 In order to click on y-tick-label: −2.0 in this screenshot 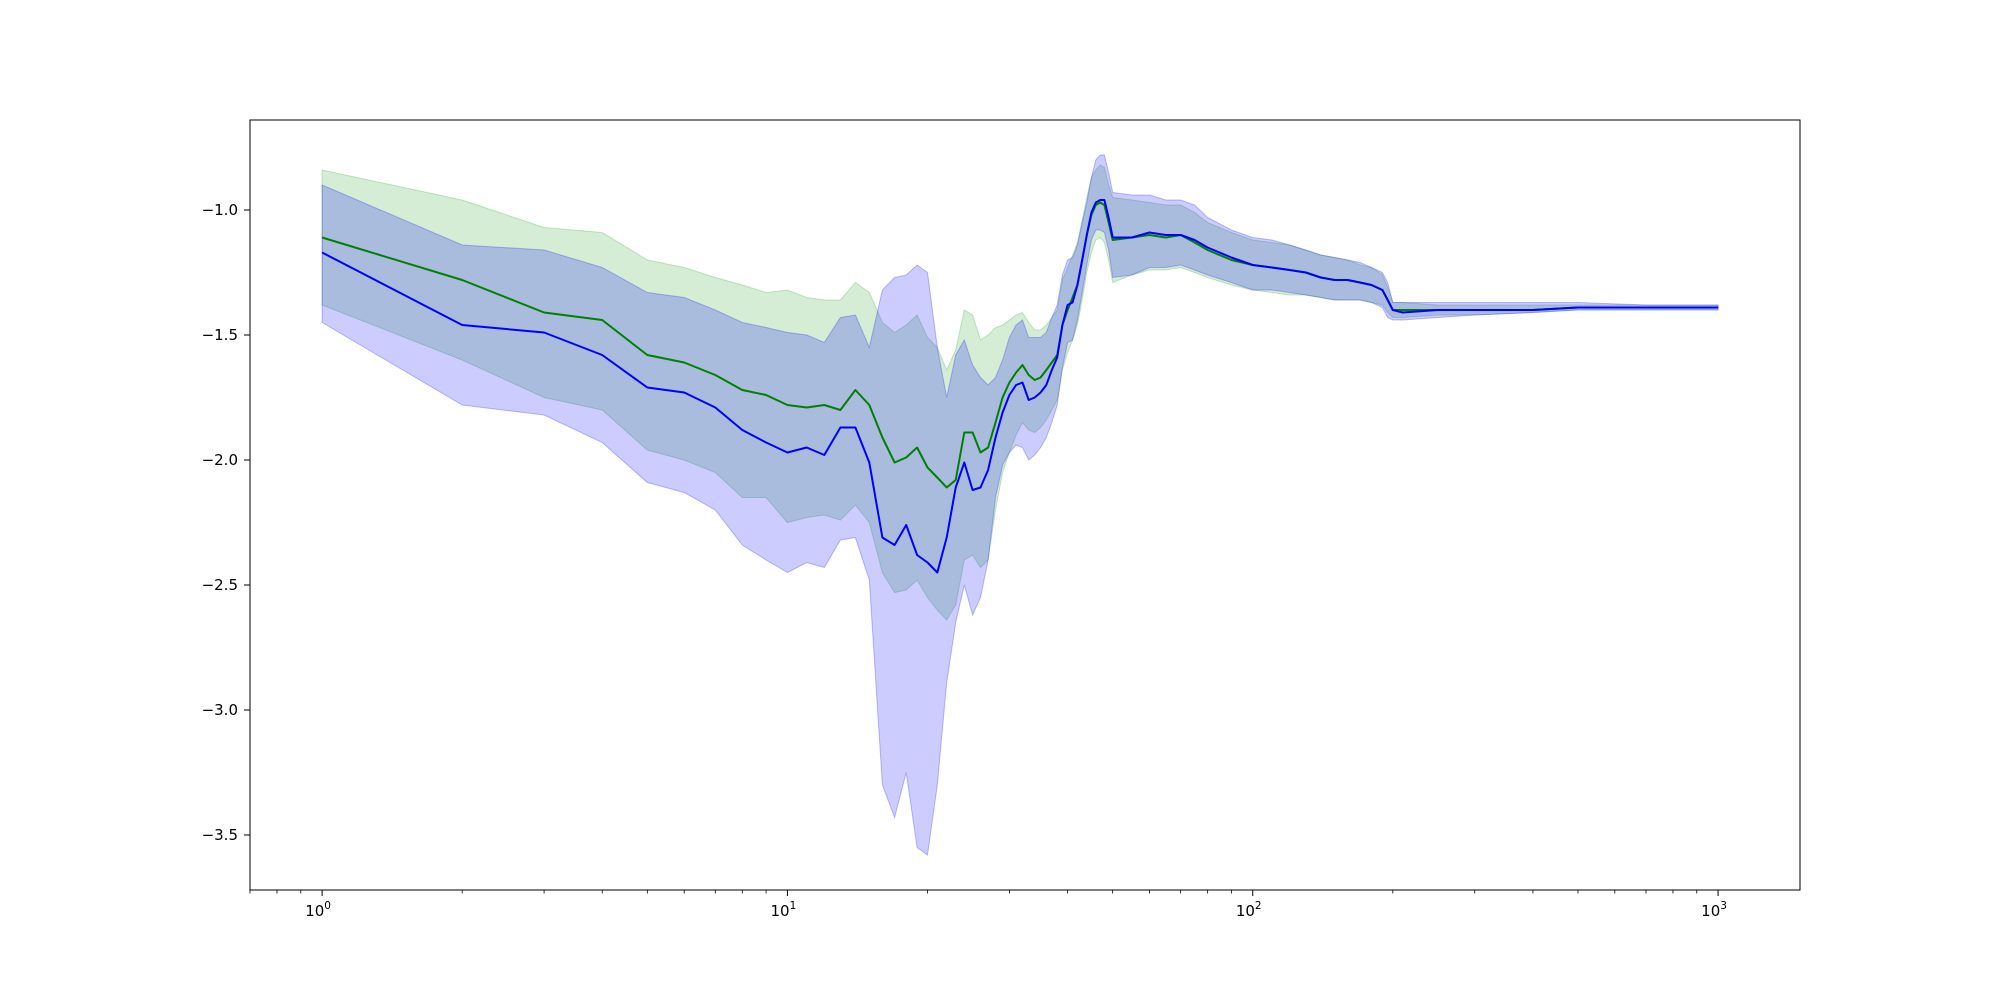, I will do `click(220, 460)`.